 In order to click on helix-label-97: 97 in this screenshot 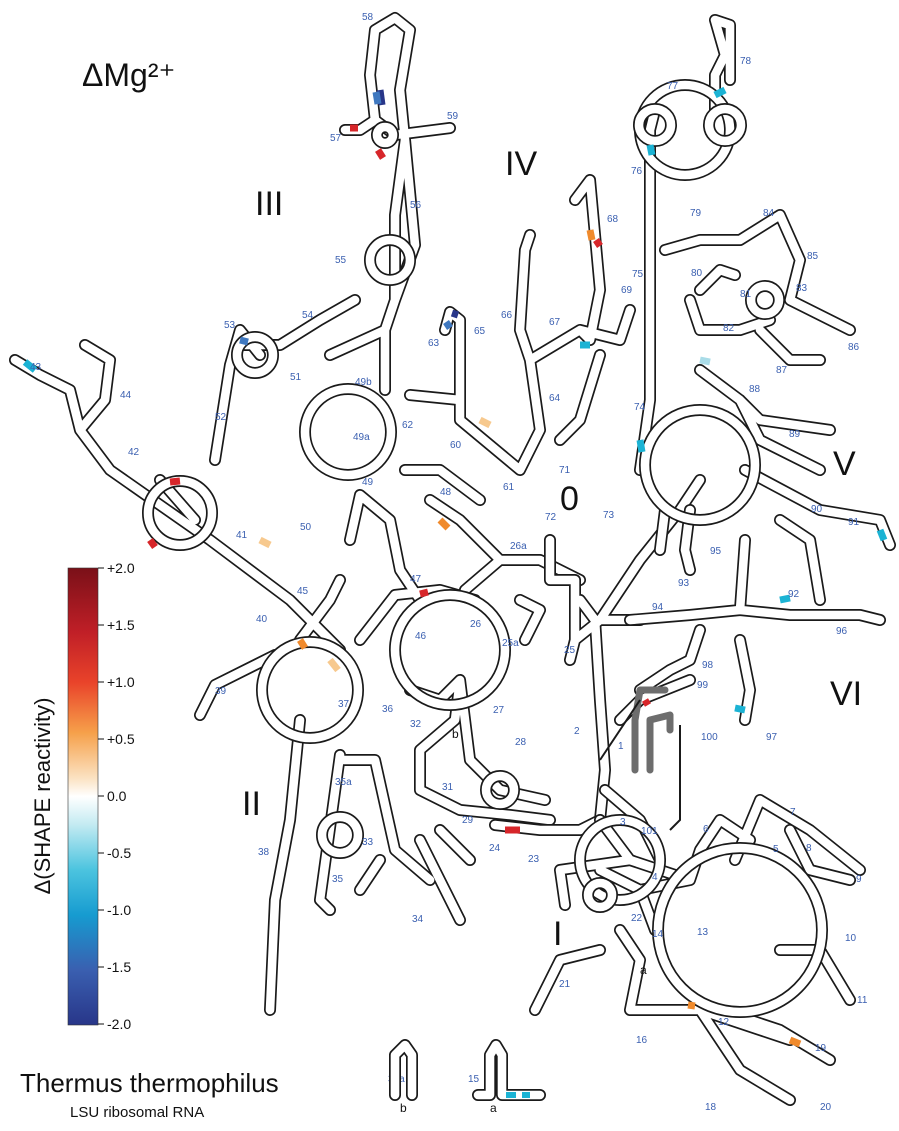, I will do `click(772, 737)`.